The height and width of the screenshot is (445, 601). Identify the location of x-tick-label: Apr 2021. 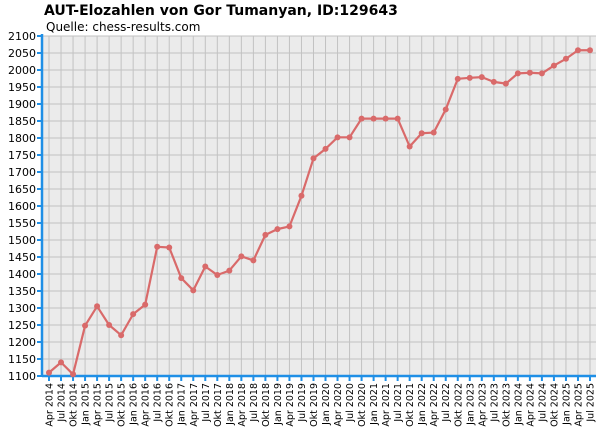
(386, 405).